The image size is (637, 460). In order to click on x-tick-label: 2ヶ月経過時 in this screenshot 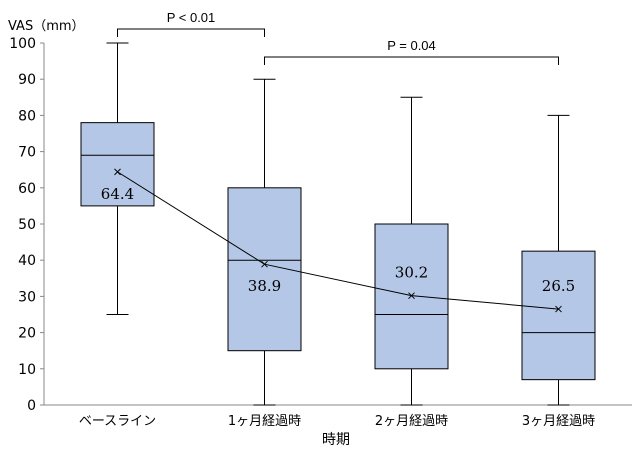, I will do `click(411, 421)`.